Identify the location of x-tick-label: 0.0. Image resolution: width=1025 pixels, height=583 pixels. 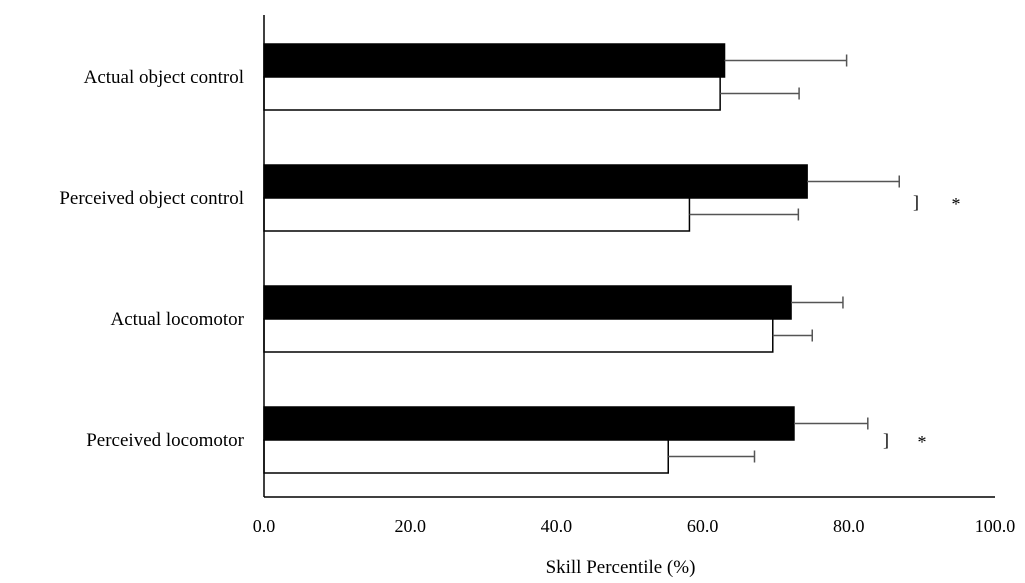
(264, 526).